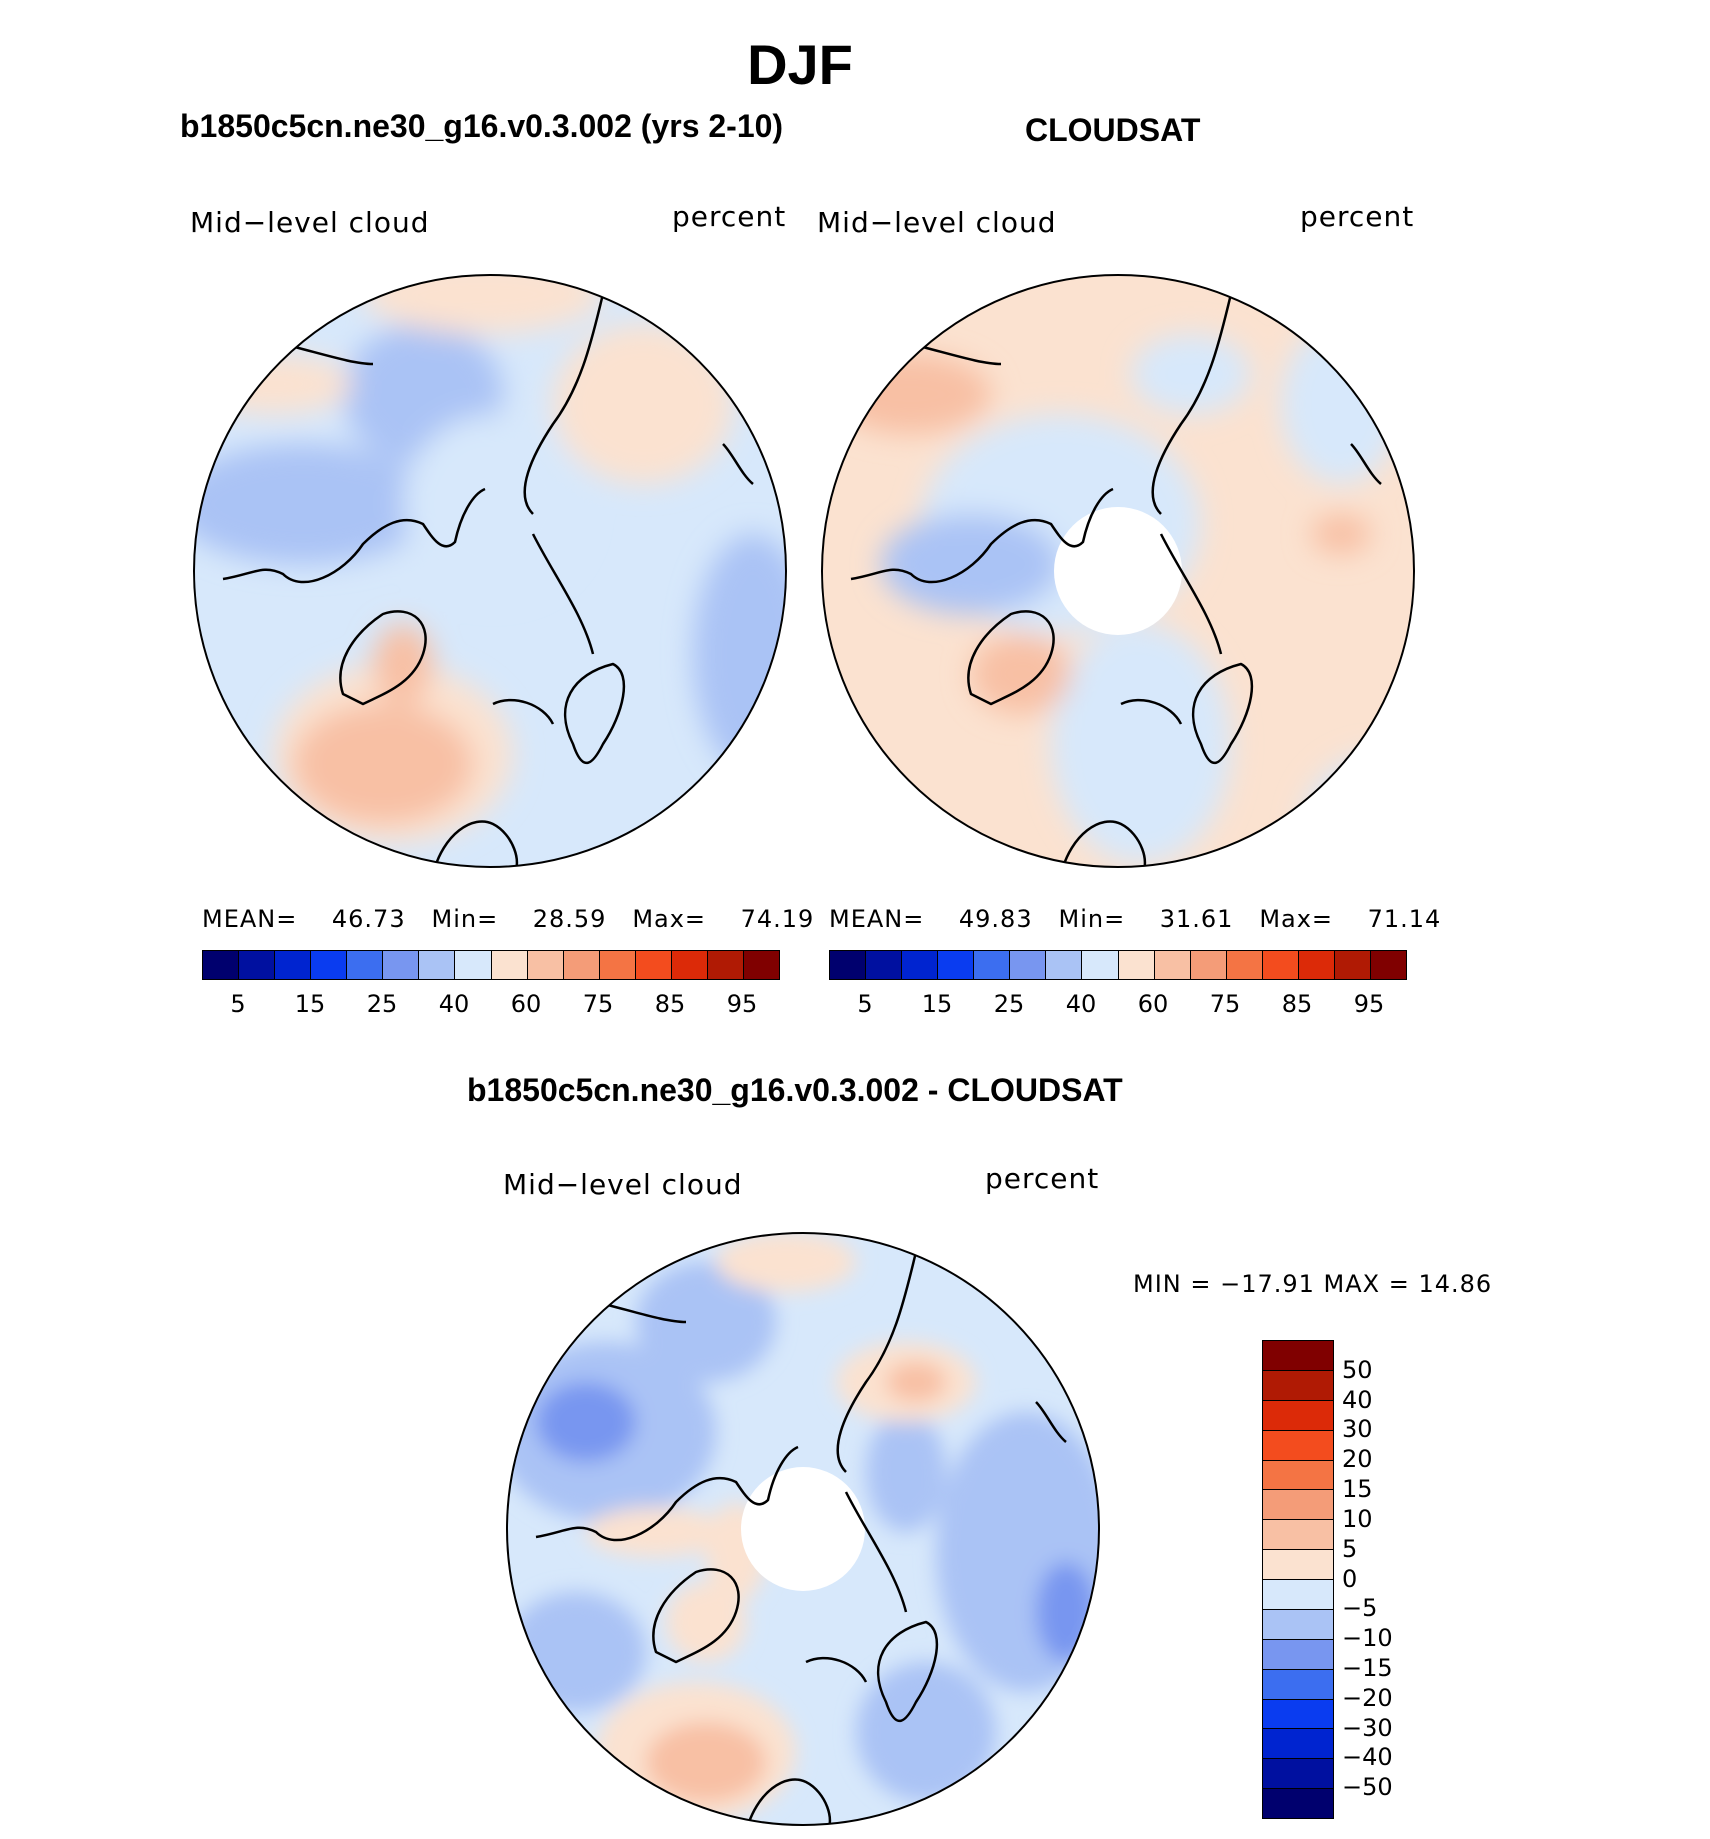 This screenshot has width=1710, height=1839. What do you see at coordinates (777, 919) in the screenshot?
I see `max-value: 74.19` at bounding box center [777, 919].